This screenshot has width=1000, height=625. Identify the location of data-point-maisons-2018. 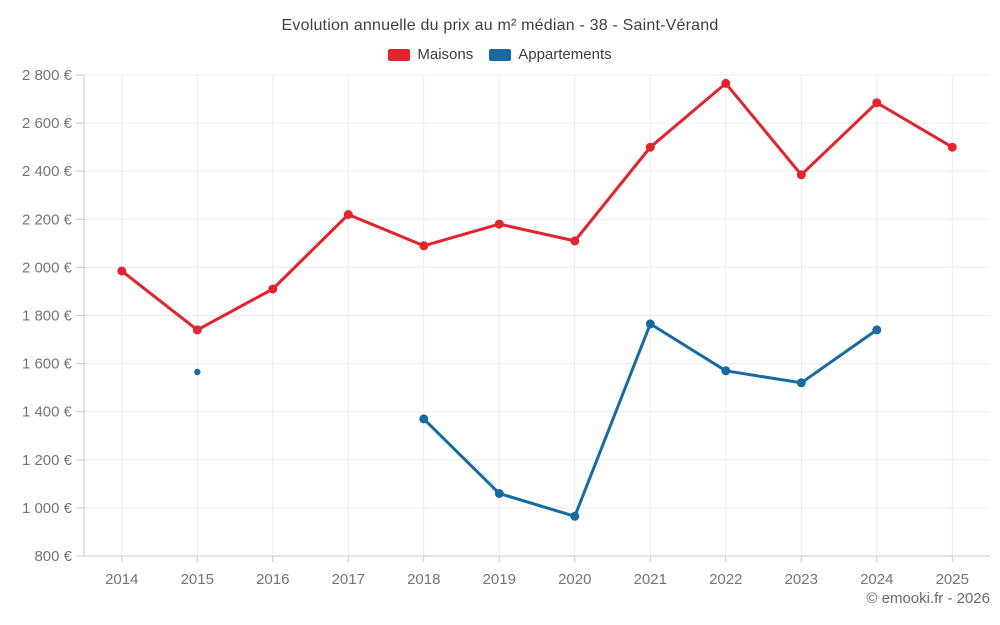
(424, 246).